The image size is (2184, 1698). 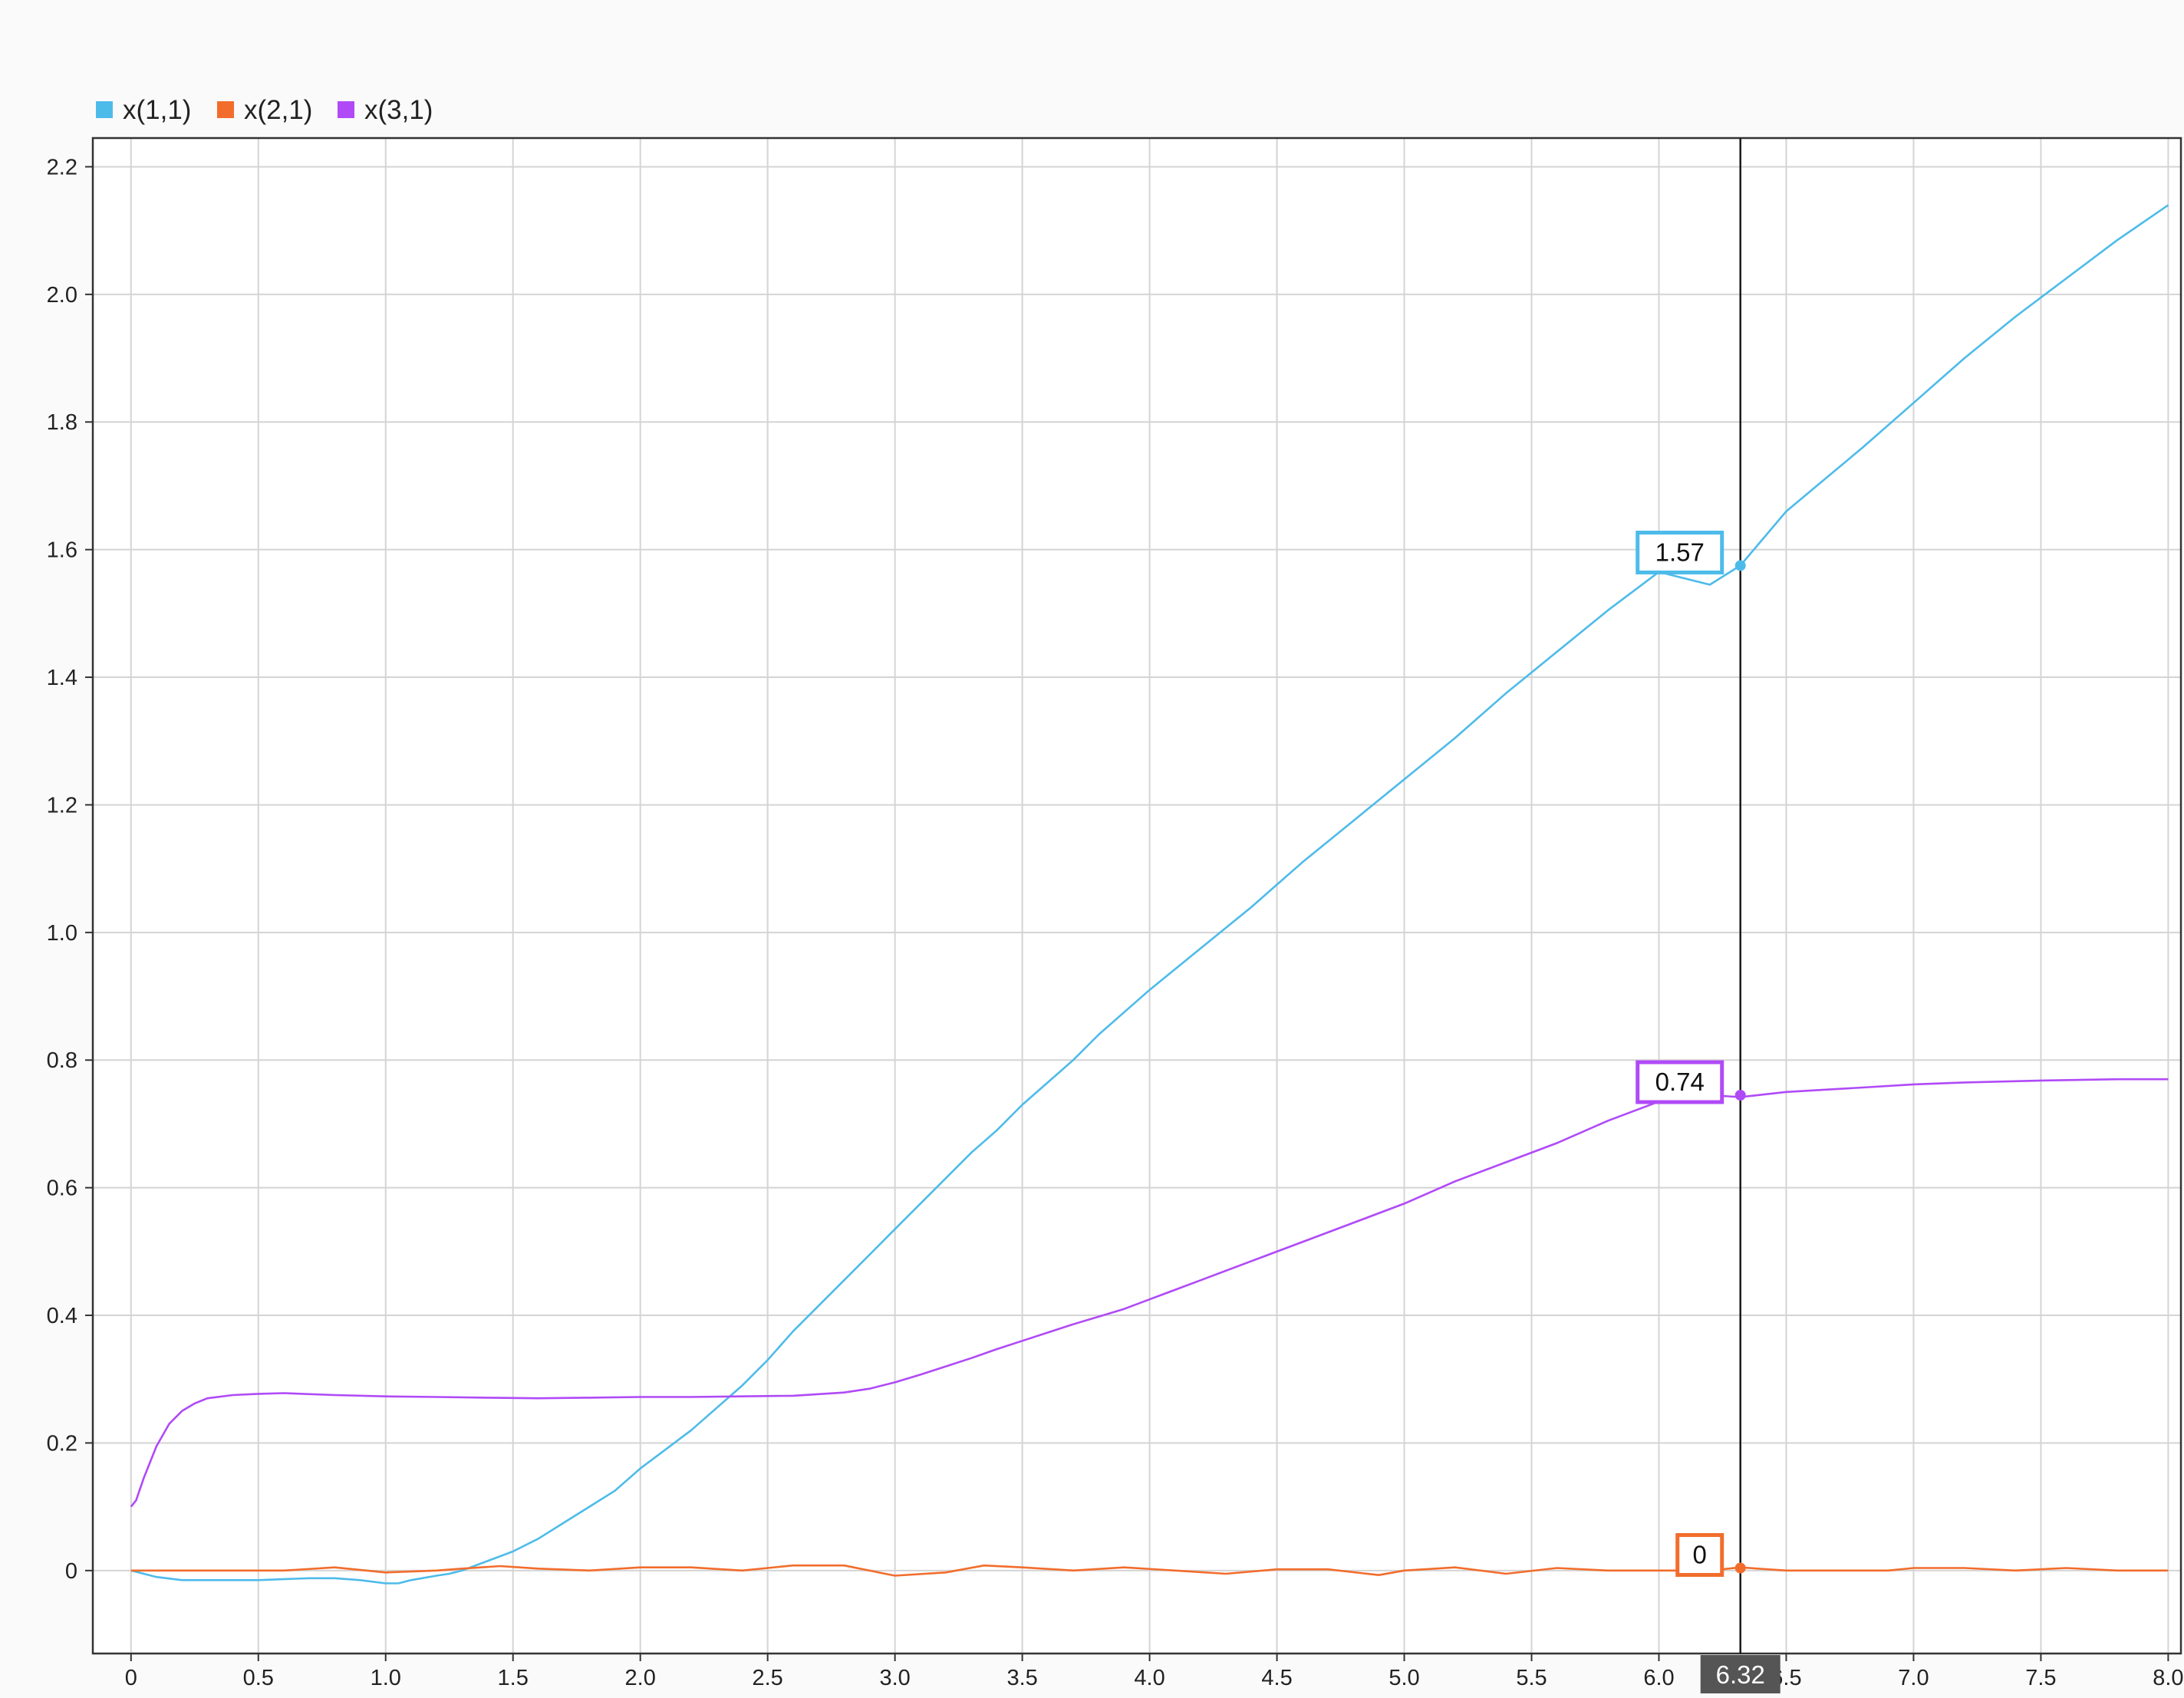 I want to click on y-tick-label: 0.4, so click(x=62, y=1316).